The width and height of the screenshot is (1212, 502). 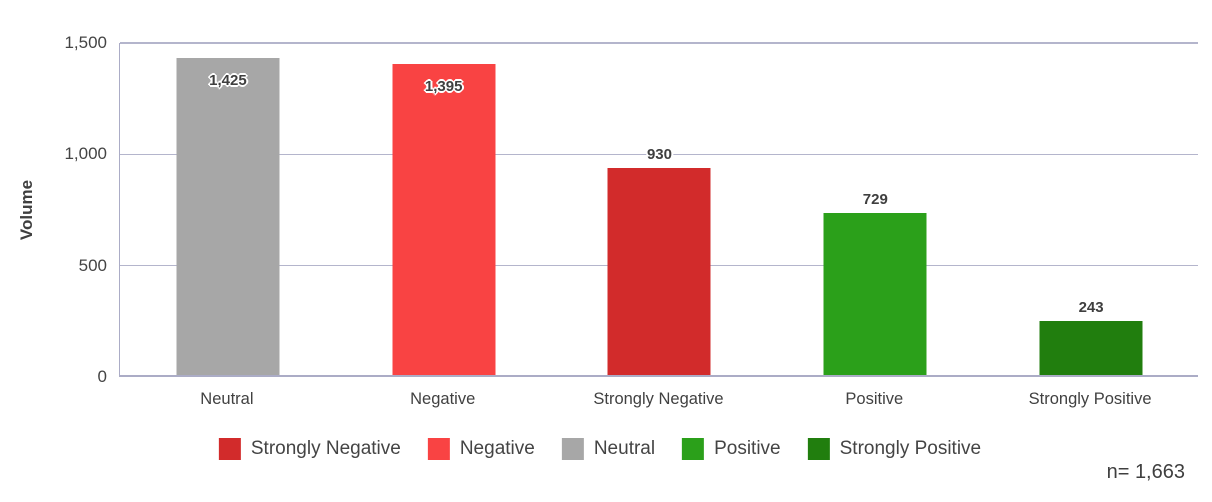 What do you see at coordinates (443, 399) in the screenshot?
I see `x-axis-label-negative: Negative` at bounding box center [443, 399].